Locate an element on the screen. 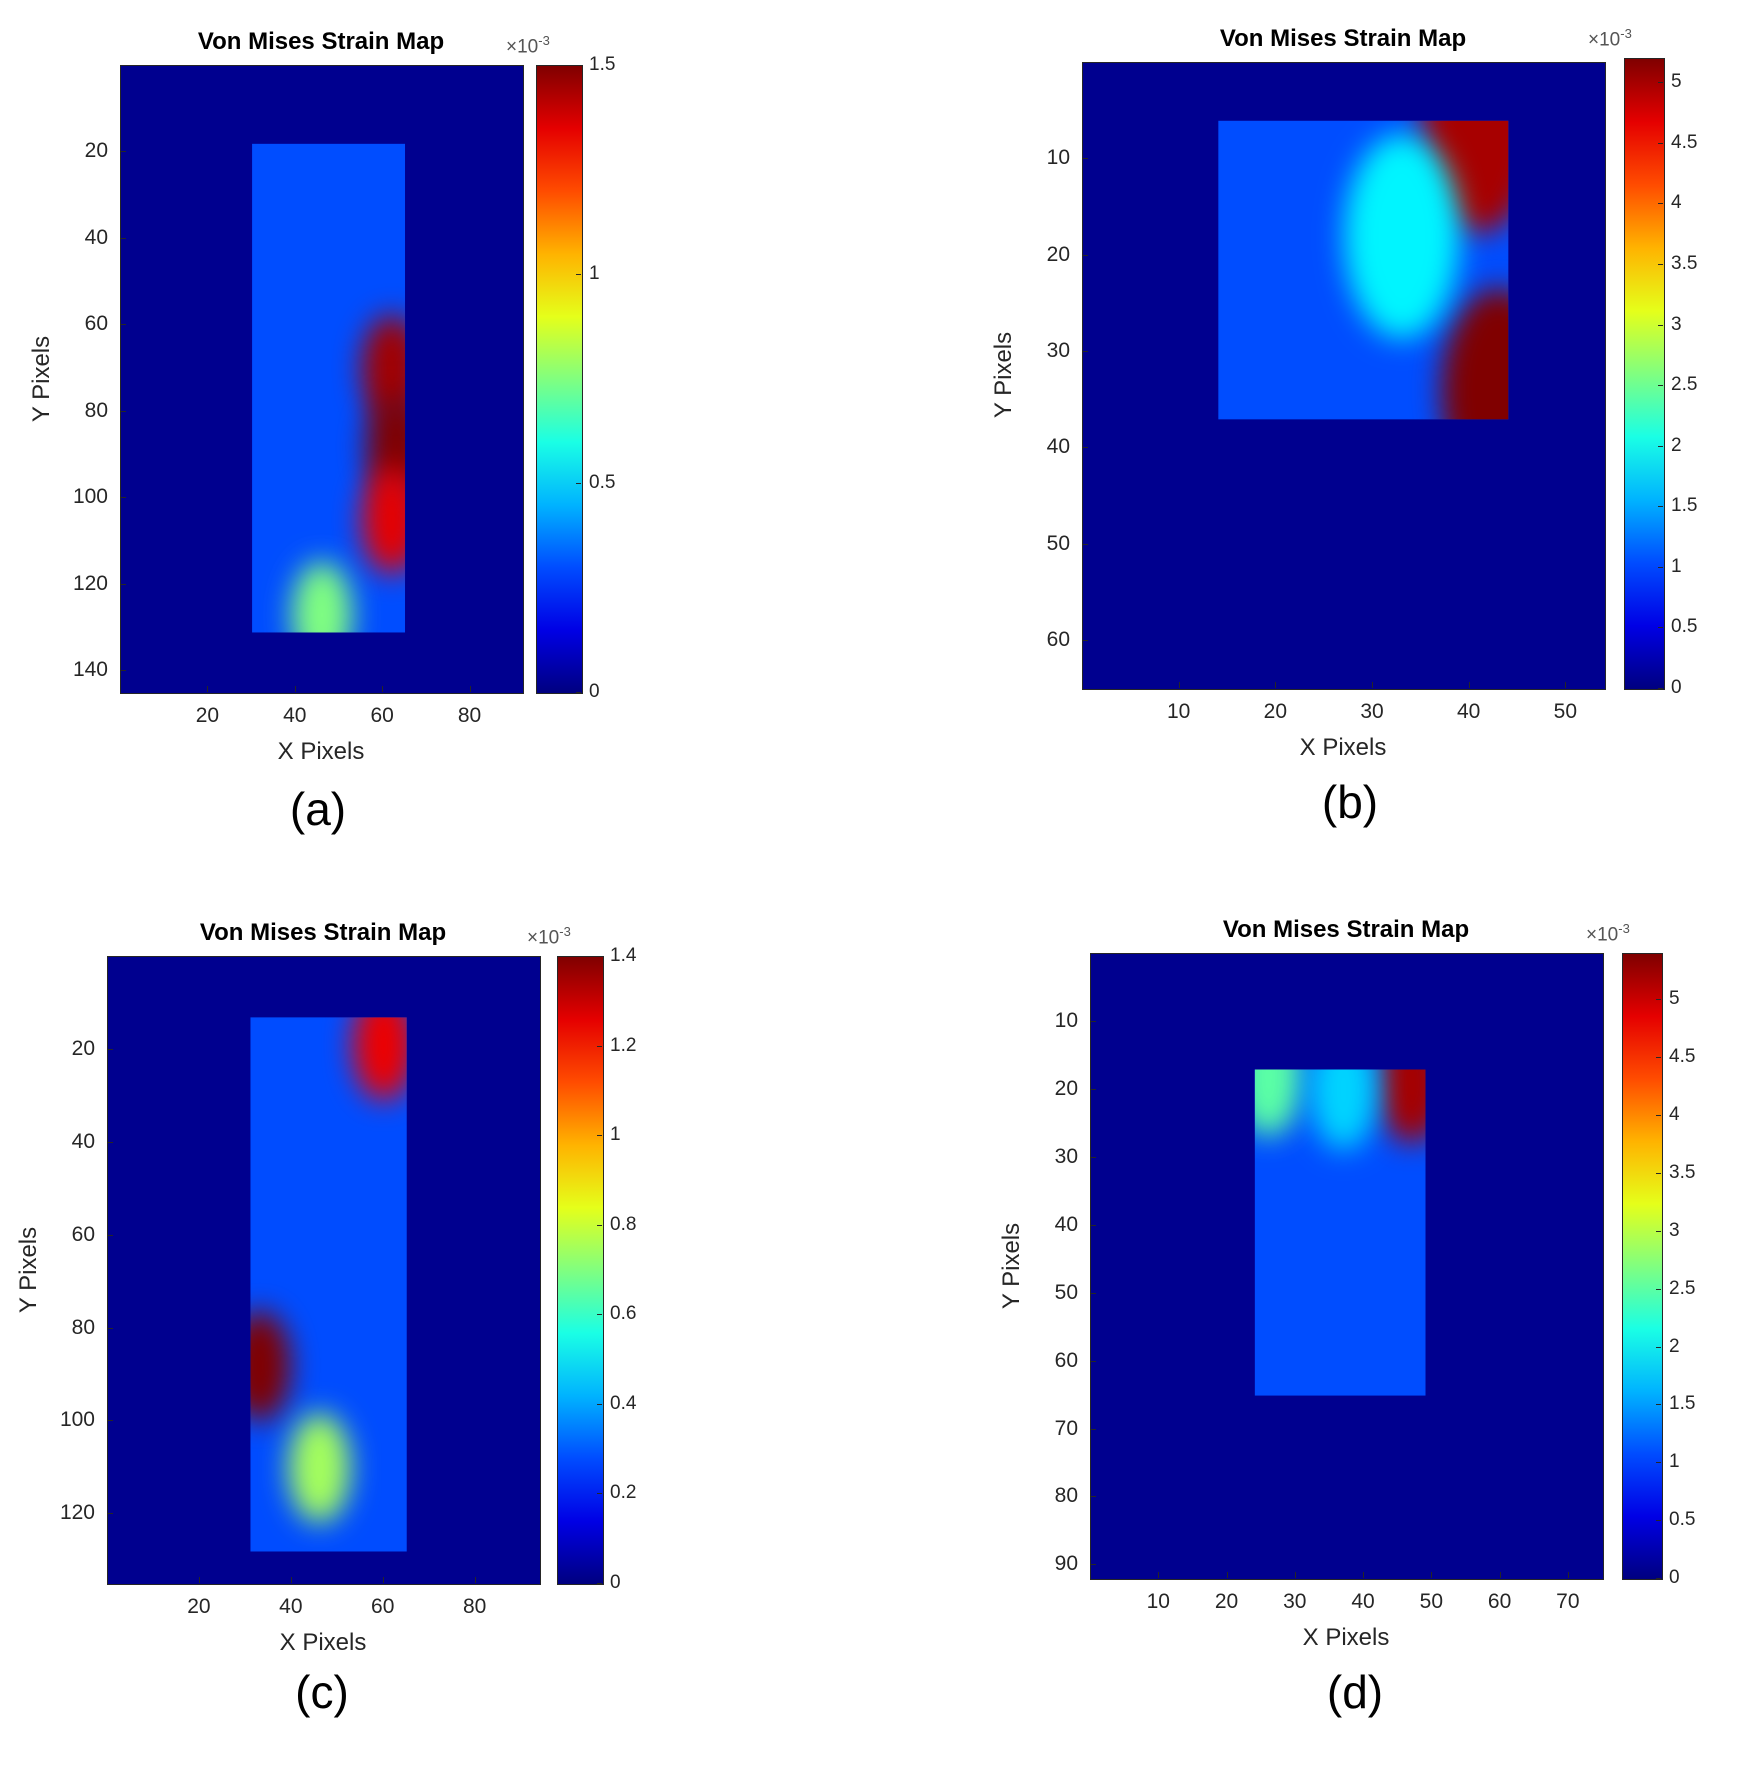 Image resolution: width=1762 pixels, height=1788 pixels. hotspot-lower-centre is located at coordinates (319, 1467).